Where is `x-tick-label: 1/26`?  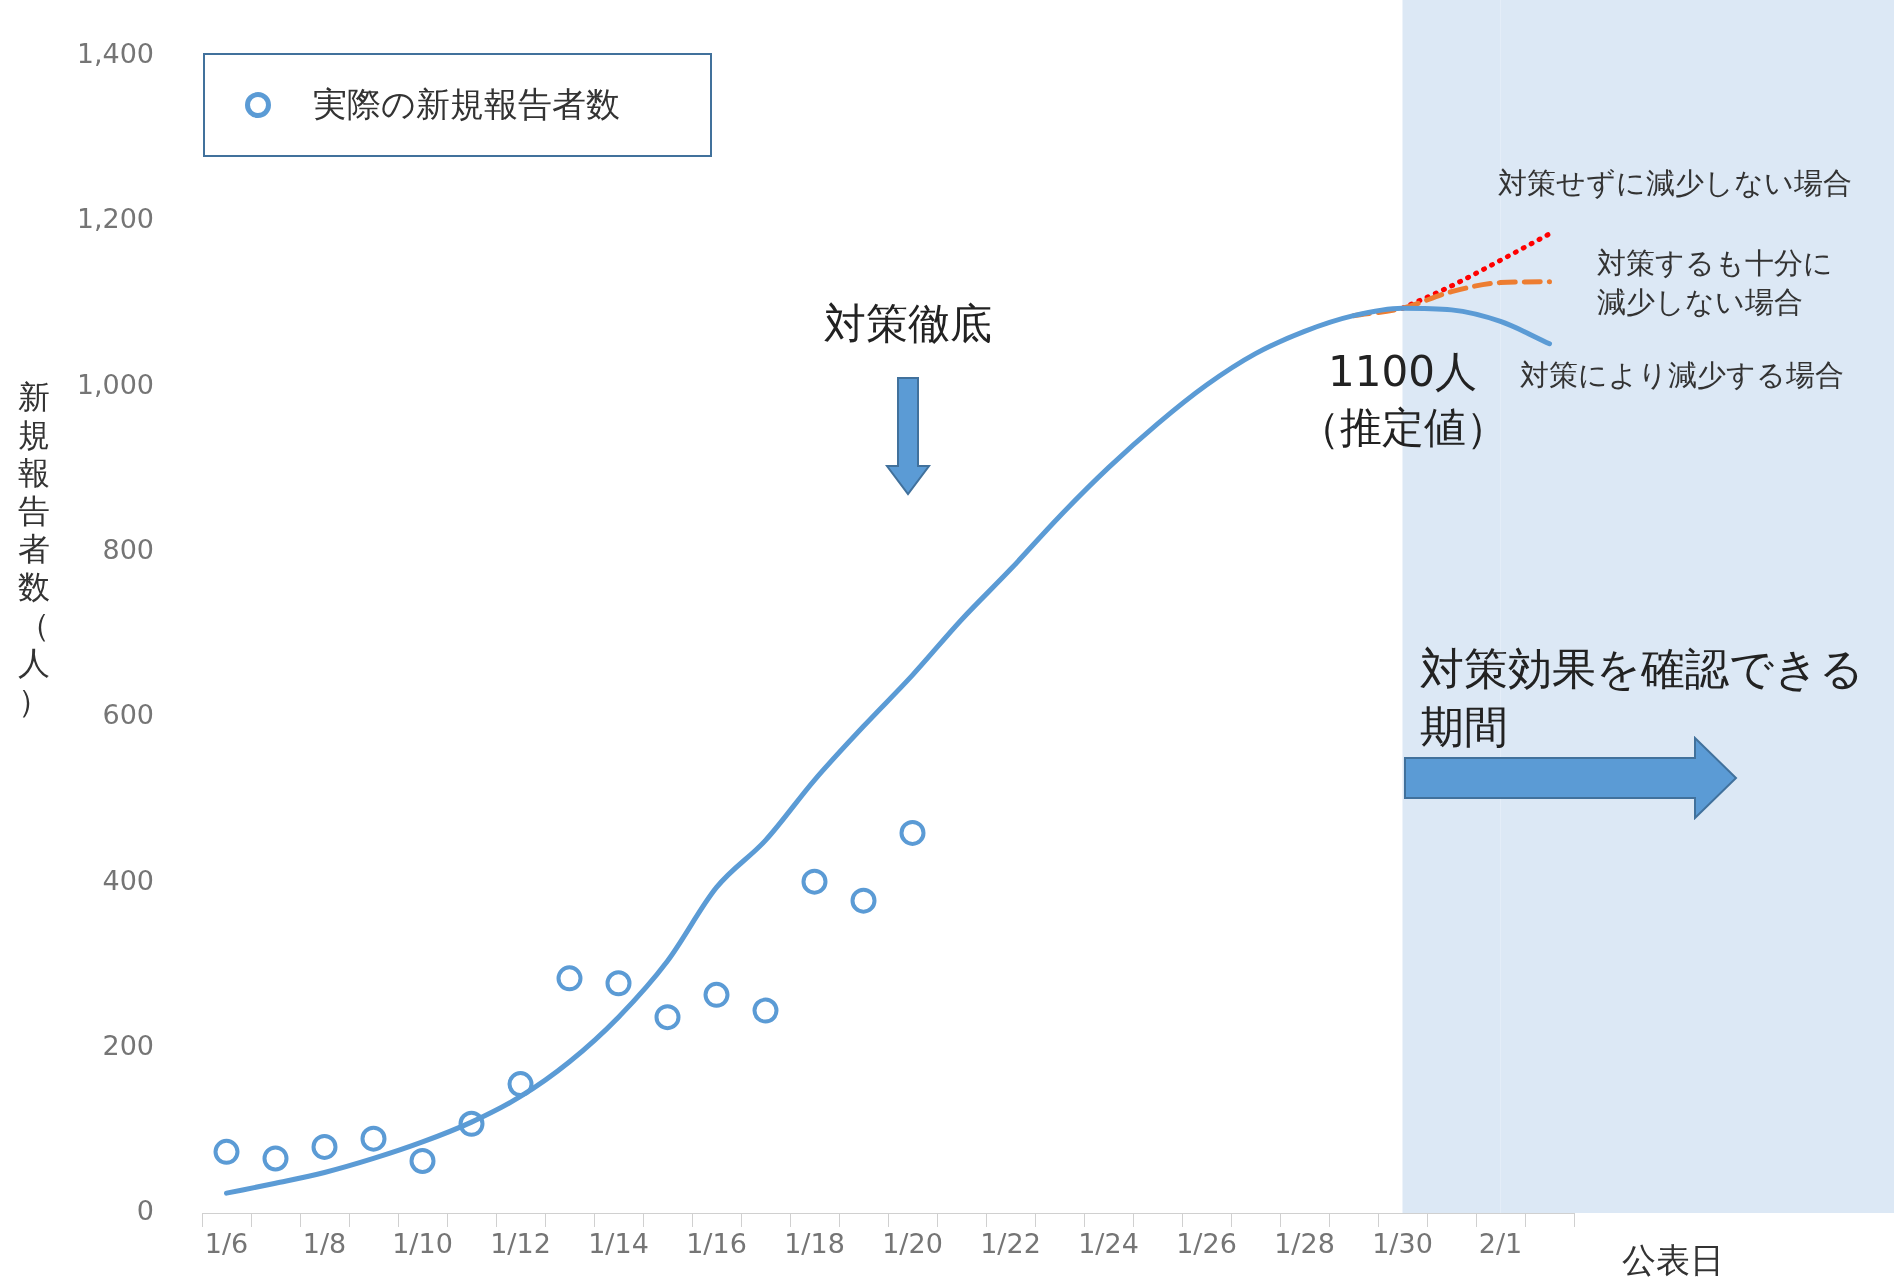 x-tick-label: 1/26 is located at coordinates (1206, 1244).